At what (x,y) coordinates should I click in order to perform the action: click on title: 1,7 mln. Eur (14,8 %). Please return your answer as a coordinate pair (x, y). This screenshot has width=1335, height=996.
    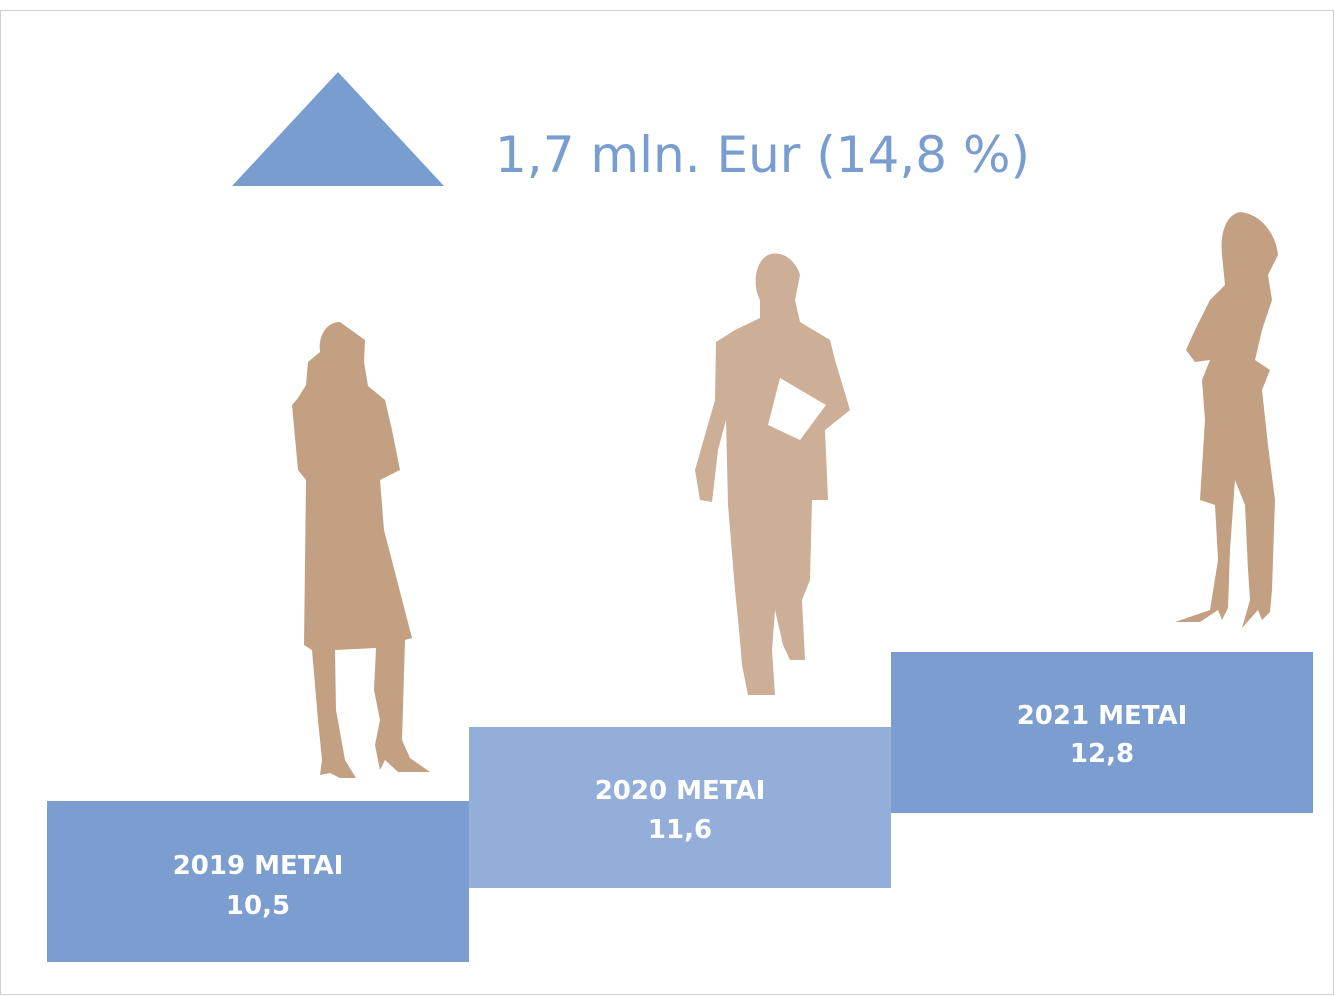
    Looking at the image, I should click on (762, 155).